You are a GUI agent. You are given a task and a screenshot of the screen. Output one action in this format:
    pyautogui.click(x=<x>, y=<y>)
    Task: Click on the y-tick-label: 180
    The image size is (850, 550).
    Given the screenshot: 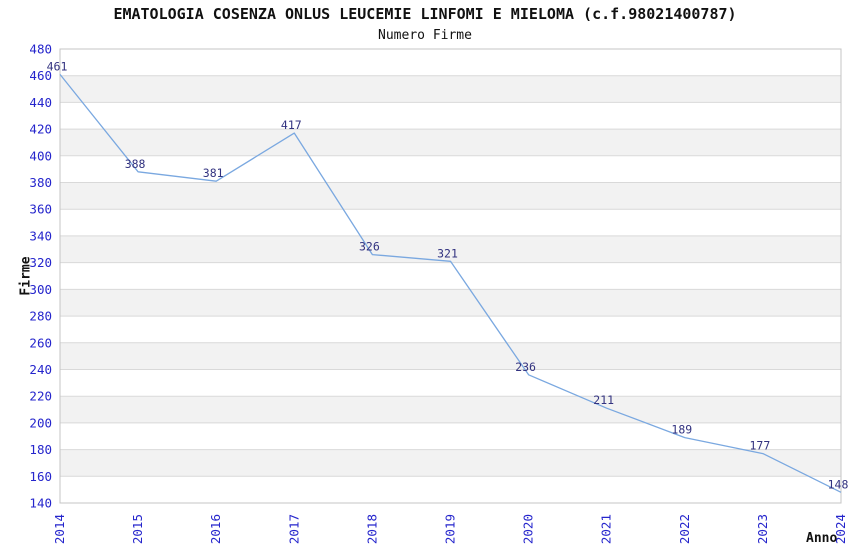 What is the action you would take?
    pyautogui.click(x=40, y=449)
    